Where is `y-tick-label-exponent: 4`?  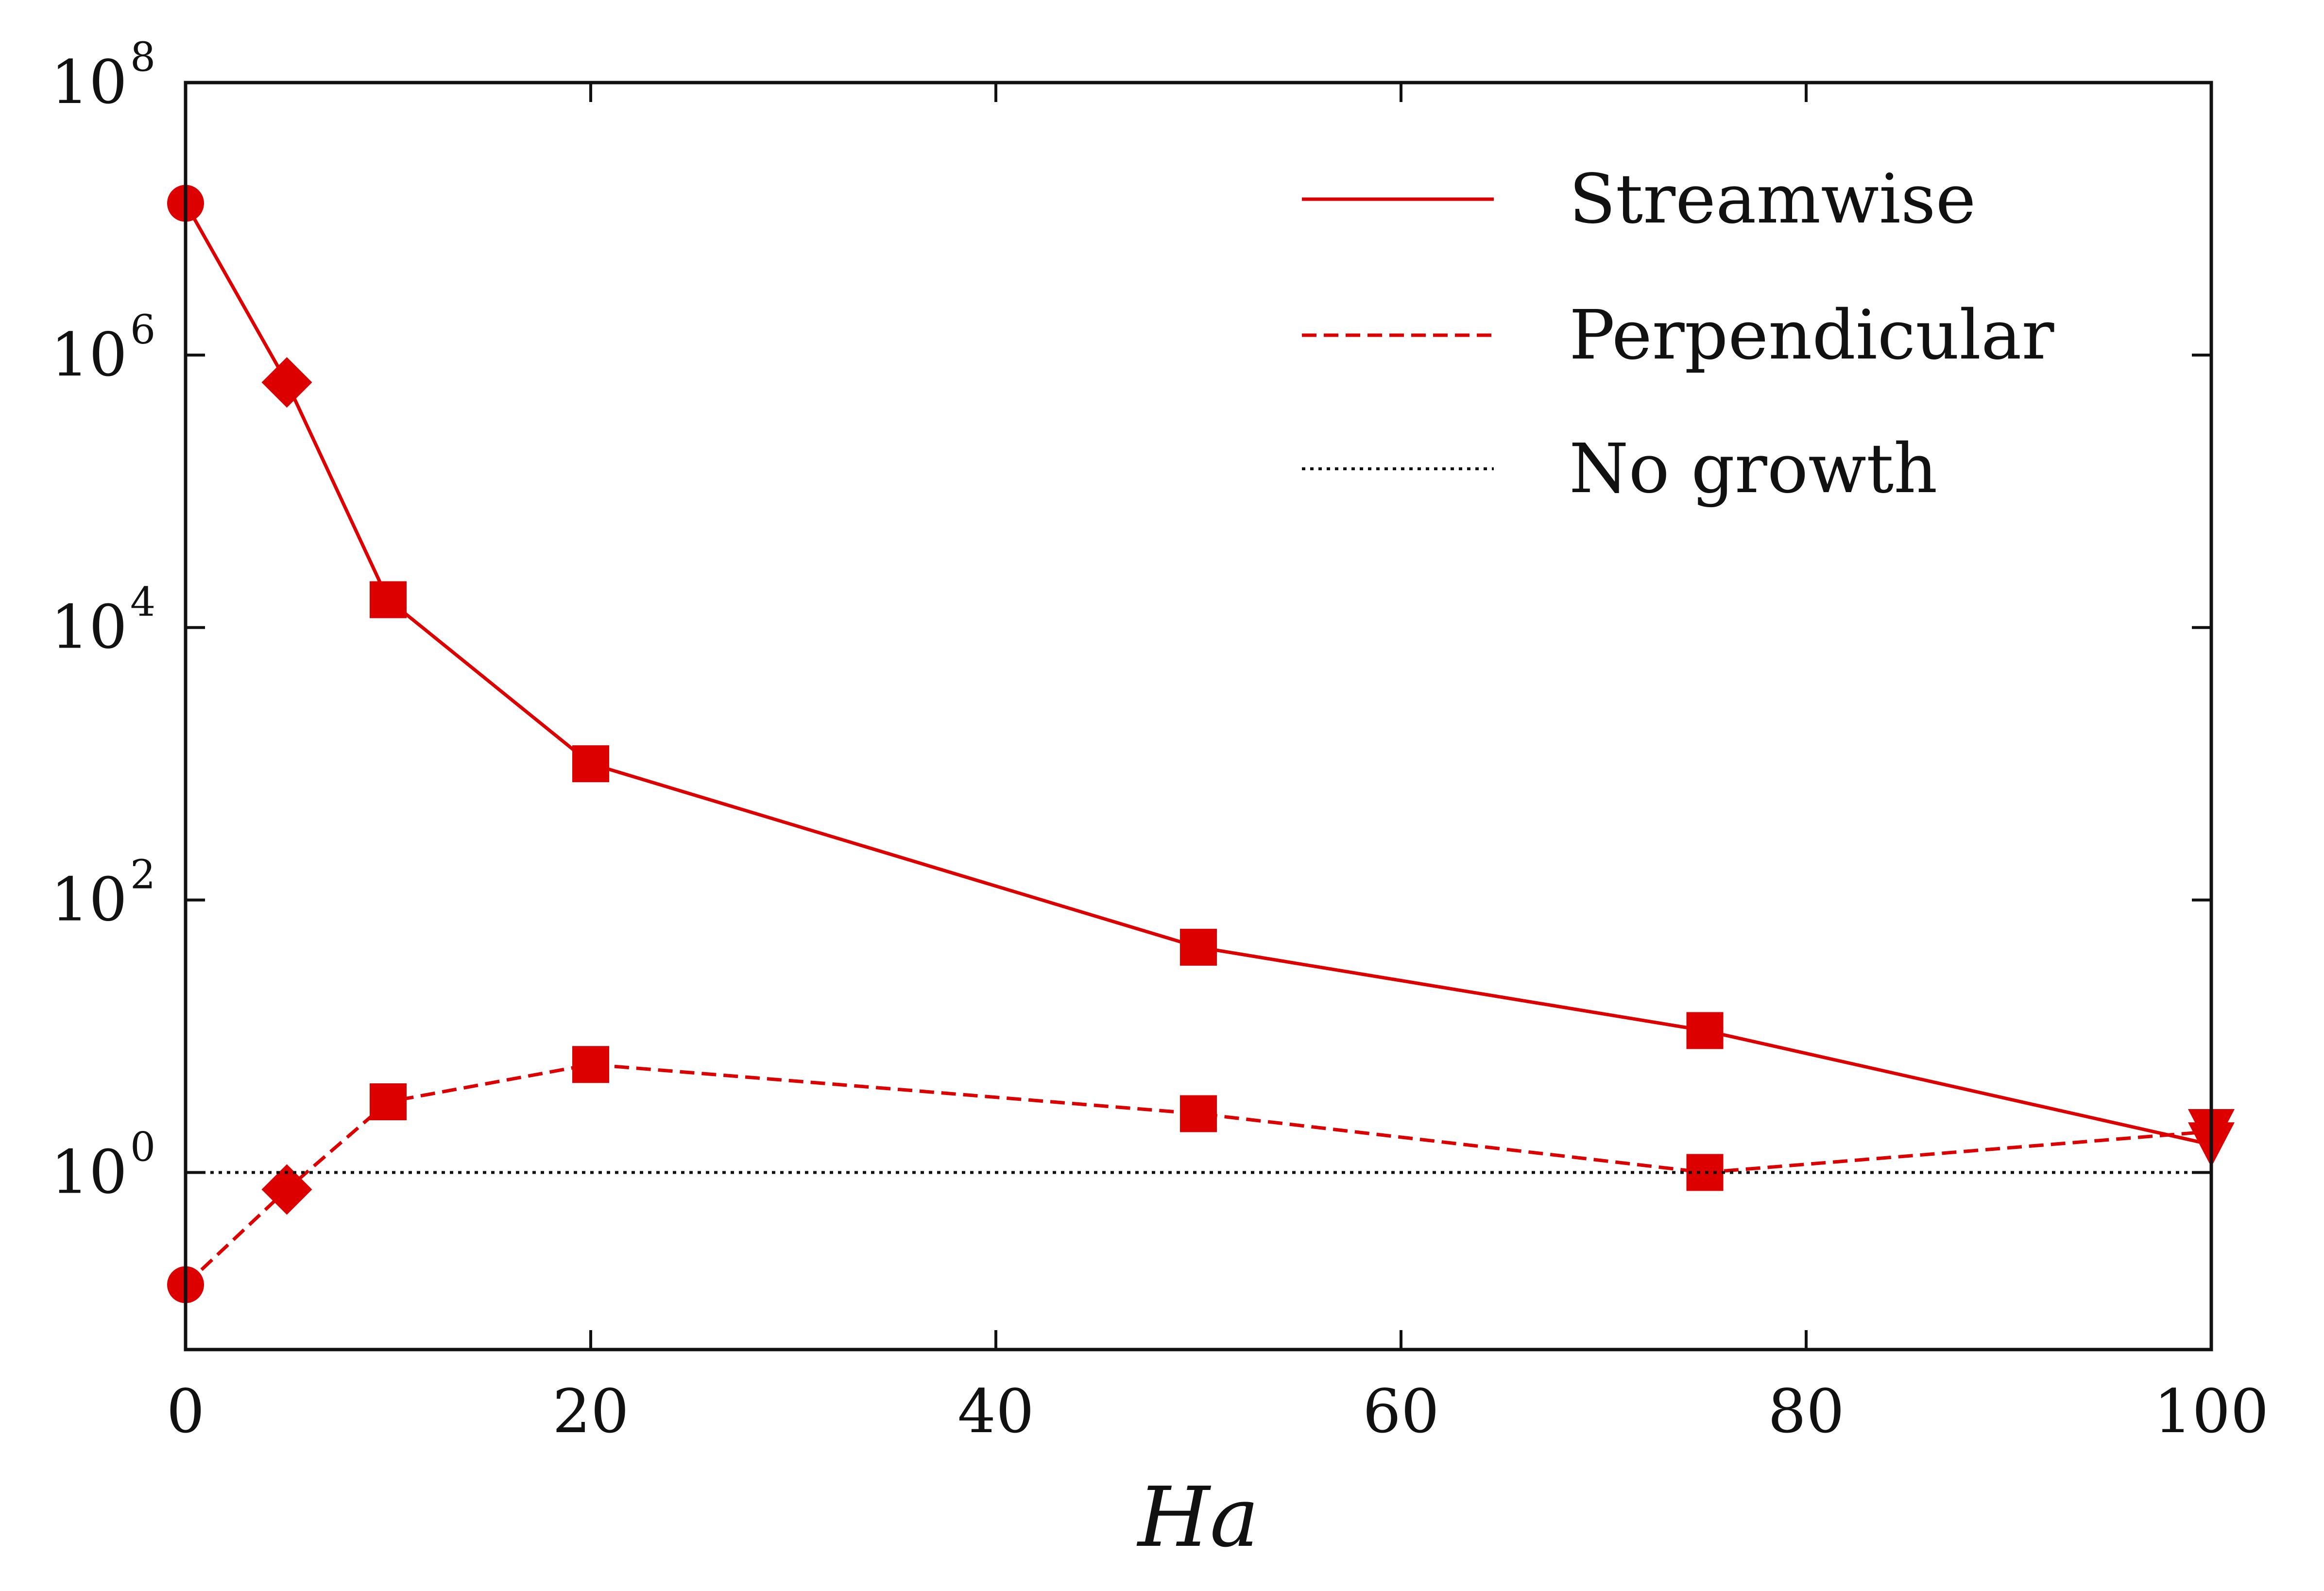
y-tick-label-exponent: 4 is located at coordinates (143, 603).